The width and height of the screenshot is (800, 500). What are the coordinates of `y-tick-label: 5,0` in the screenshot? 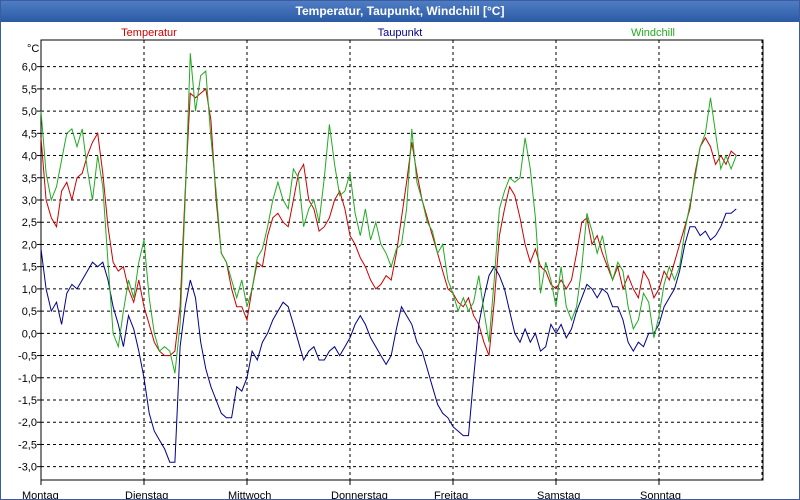 It's located at (29, 112).